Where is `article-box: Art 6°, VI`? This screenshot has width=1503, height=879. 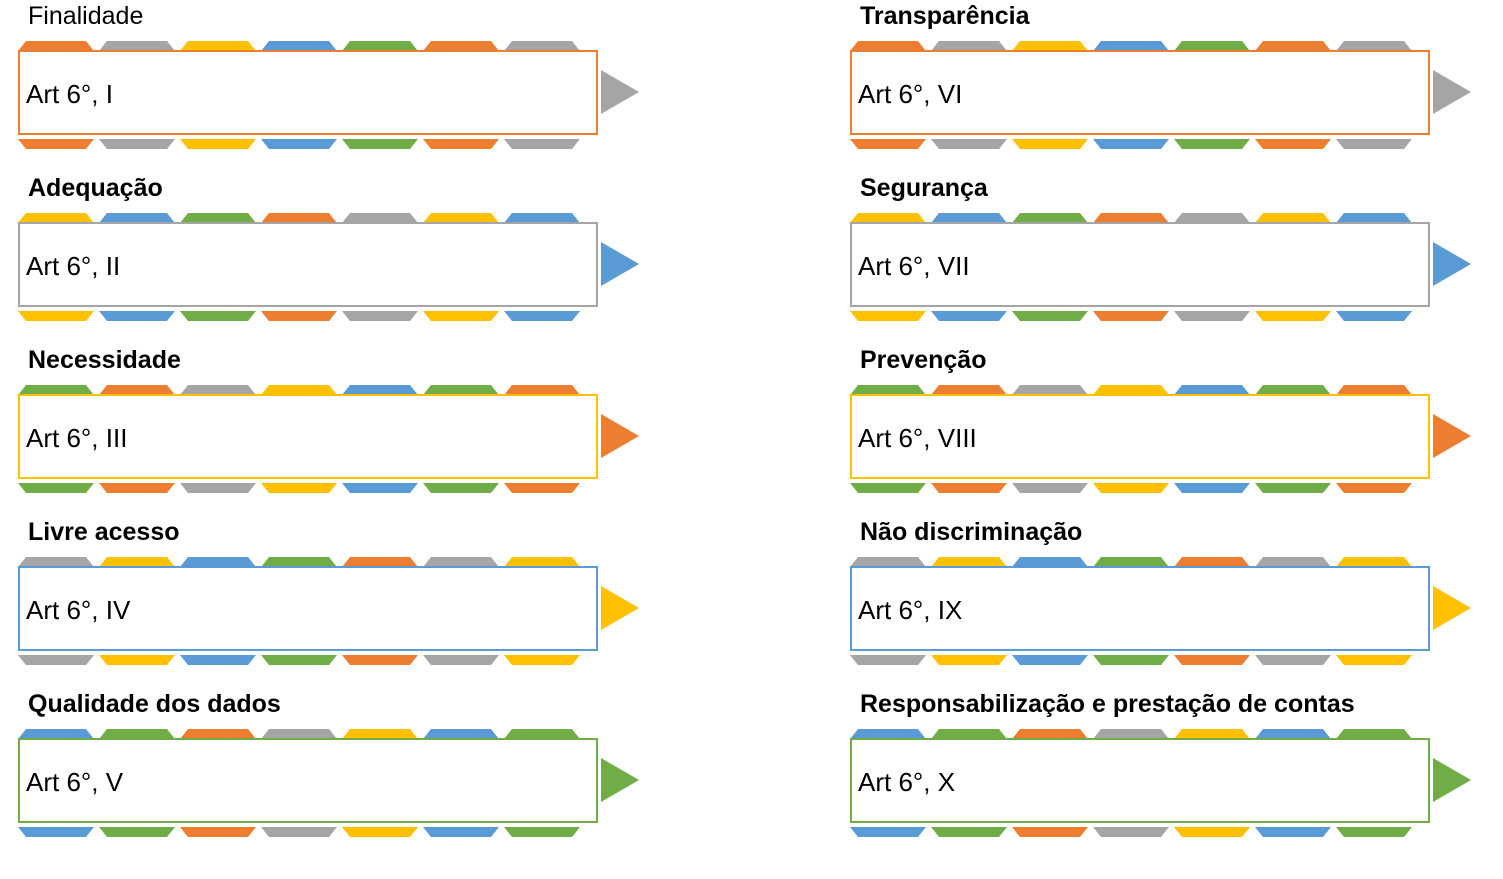
article-box: Art 6°, VI is located at coordinates (1140, 92).